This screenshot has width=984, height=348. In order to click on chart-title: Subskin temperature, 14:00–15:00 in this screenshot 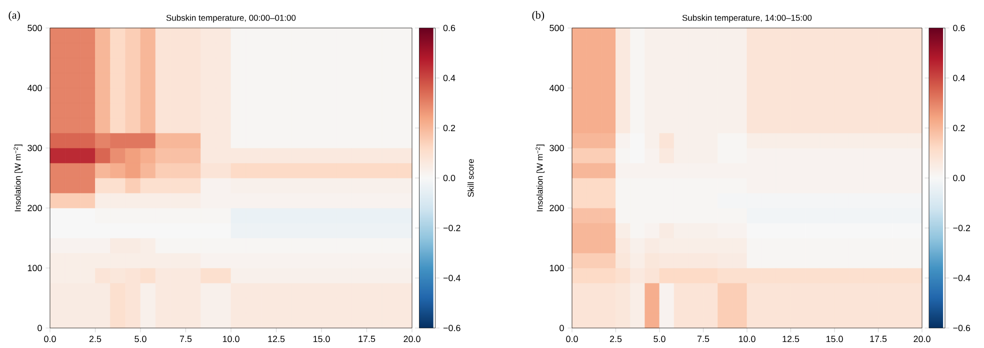, I will do `click(747, 18)`.